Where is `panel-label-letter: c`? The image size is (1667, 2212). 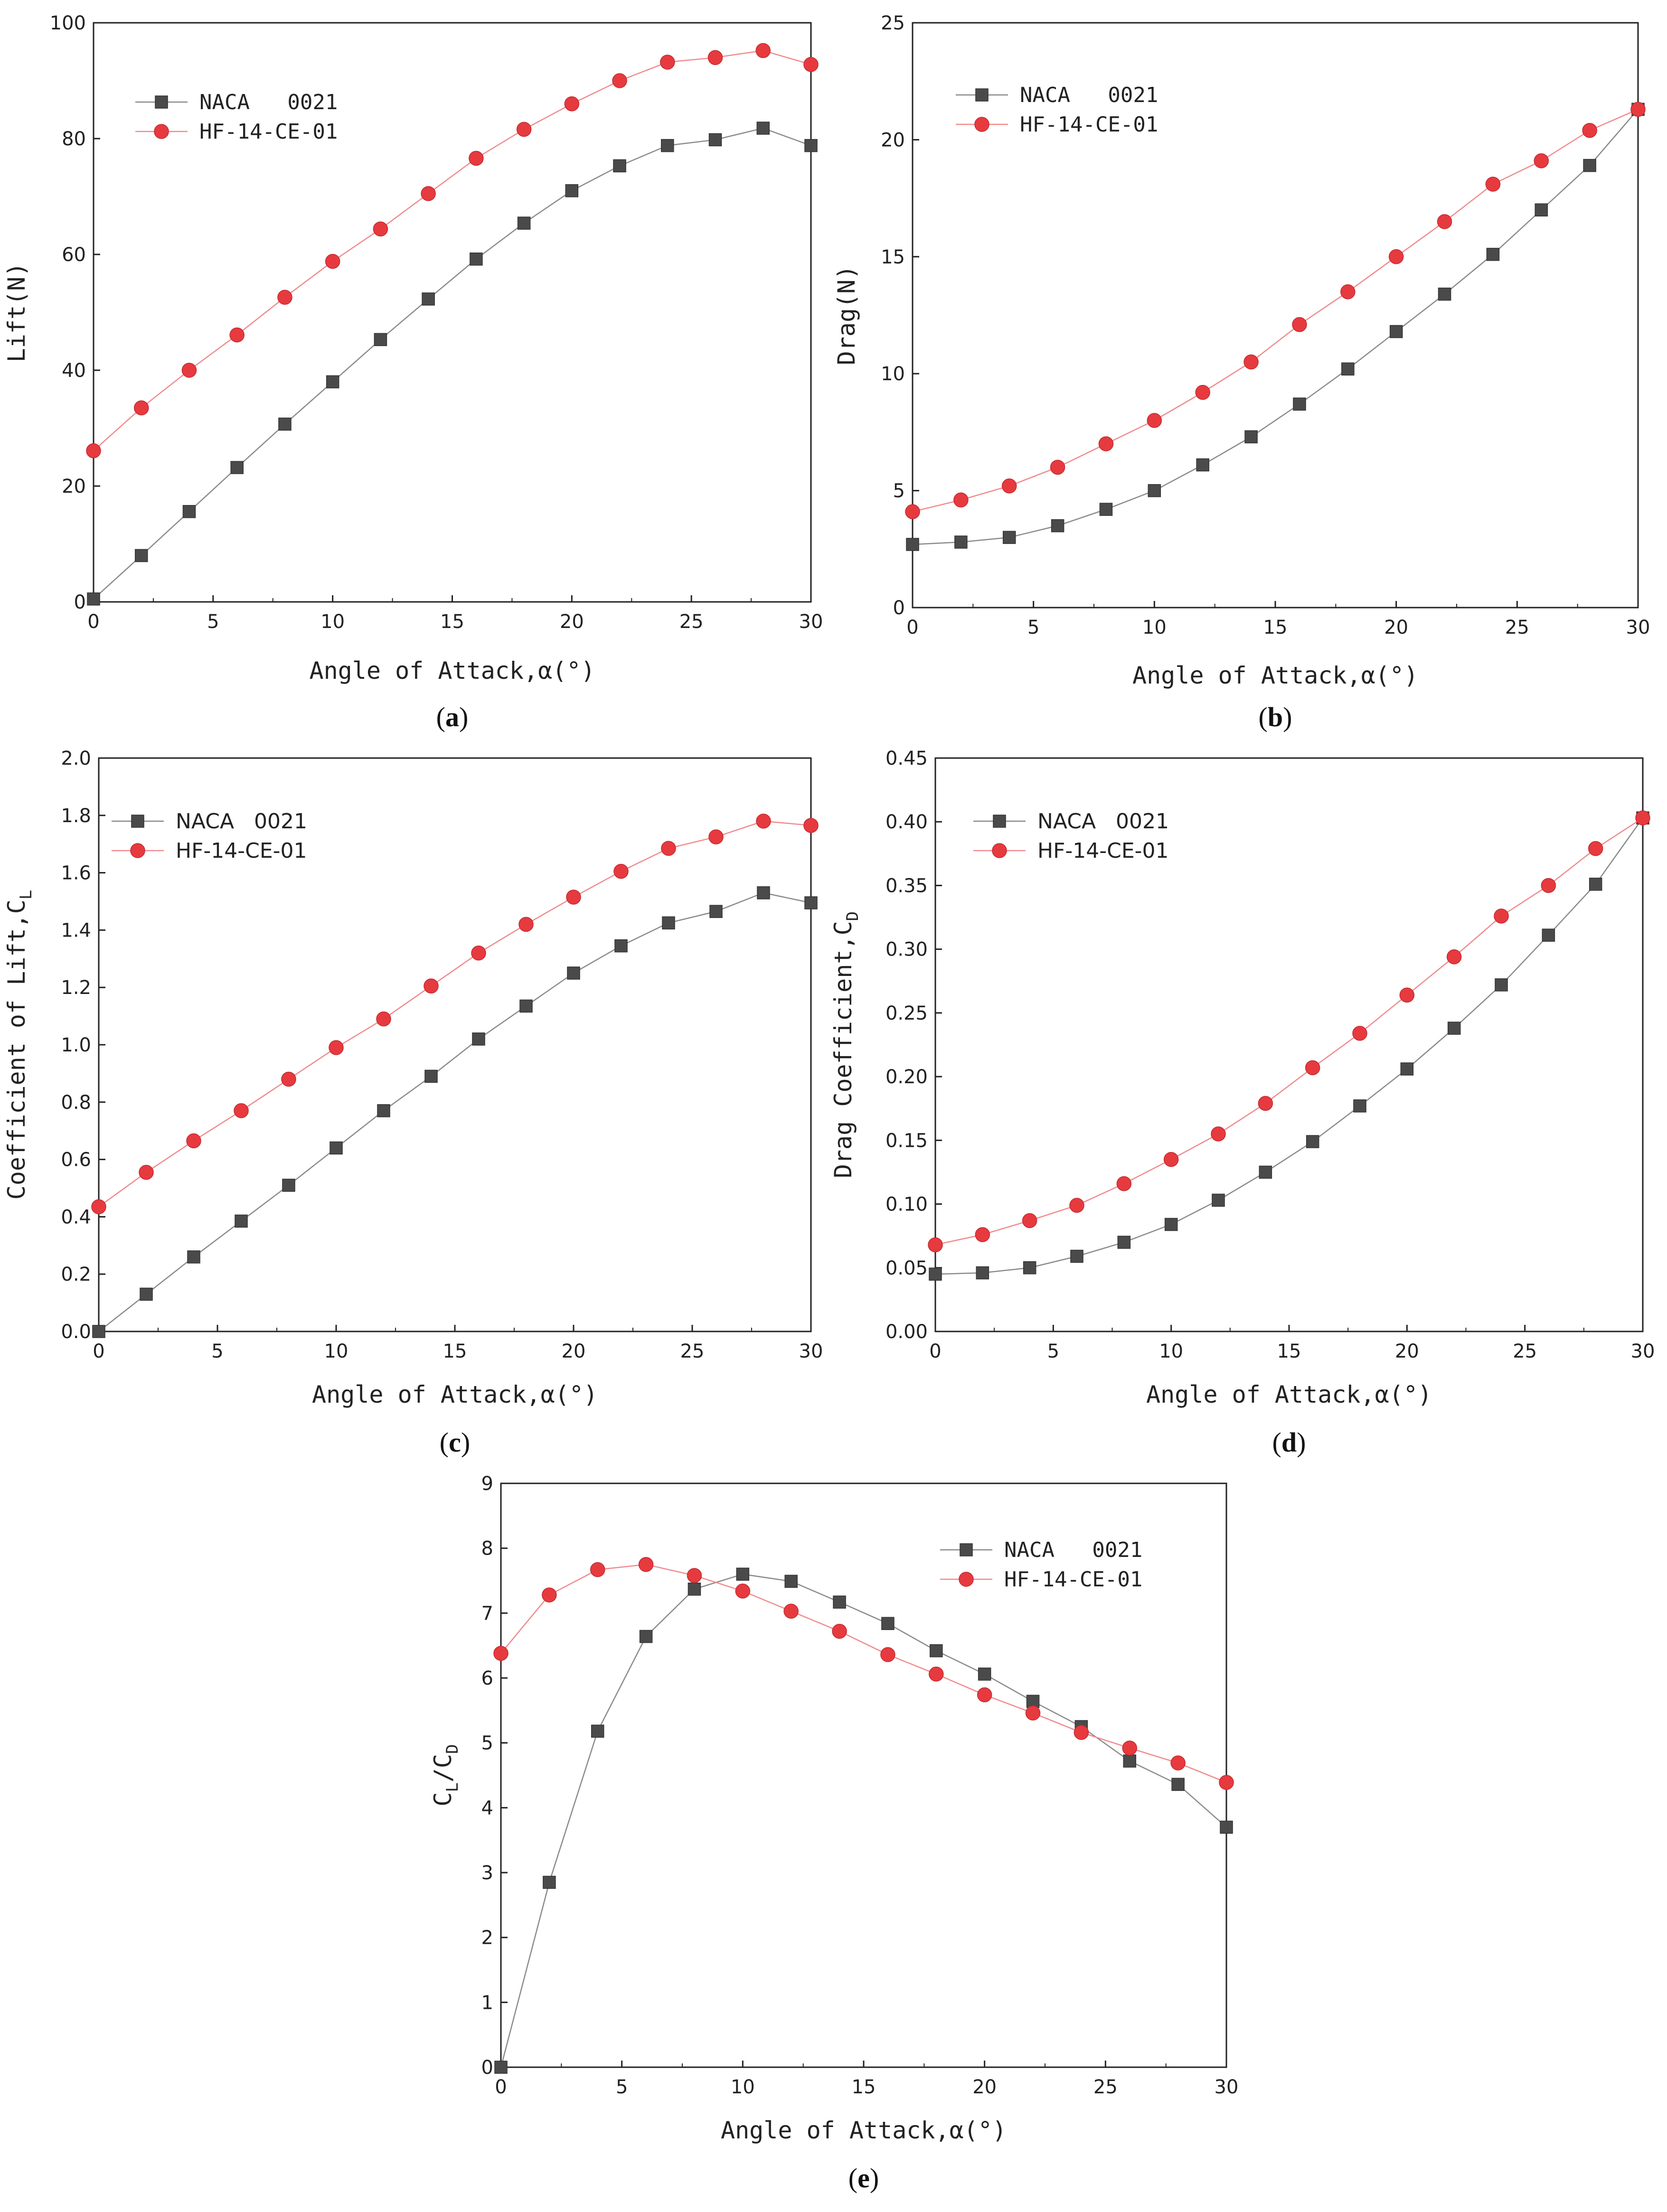 panel-label-letter: c is located at coordinates (455, 1443).